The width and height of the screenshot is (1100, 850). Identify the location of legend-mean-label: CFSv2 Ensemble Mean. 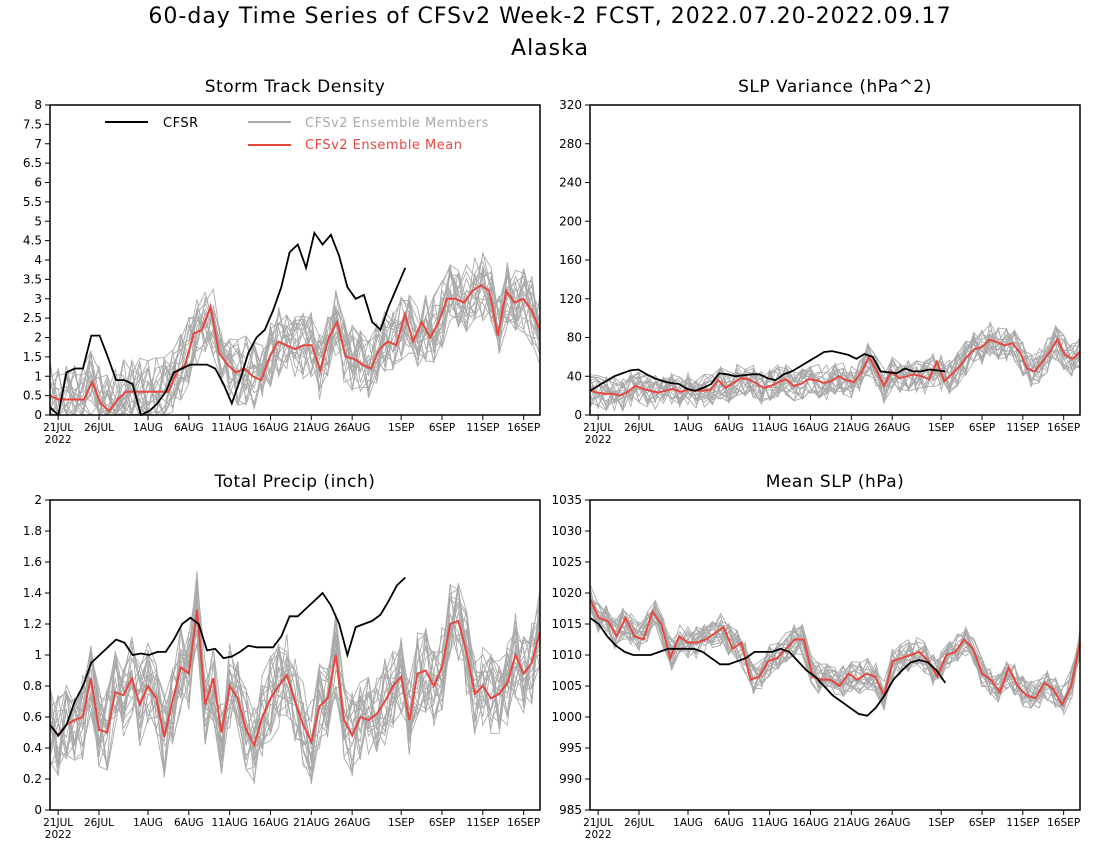
(383, 145).